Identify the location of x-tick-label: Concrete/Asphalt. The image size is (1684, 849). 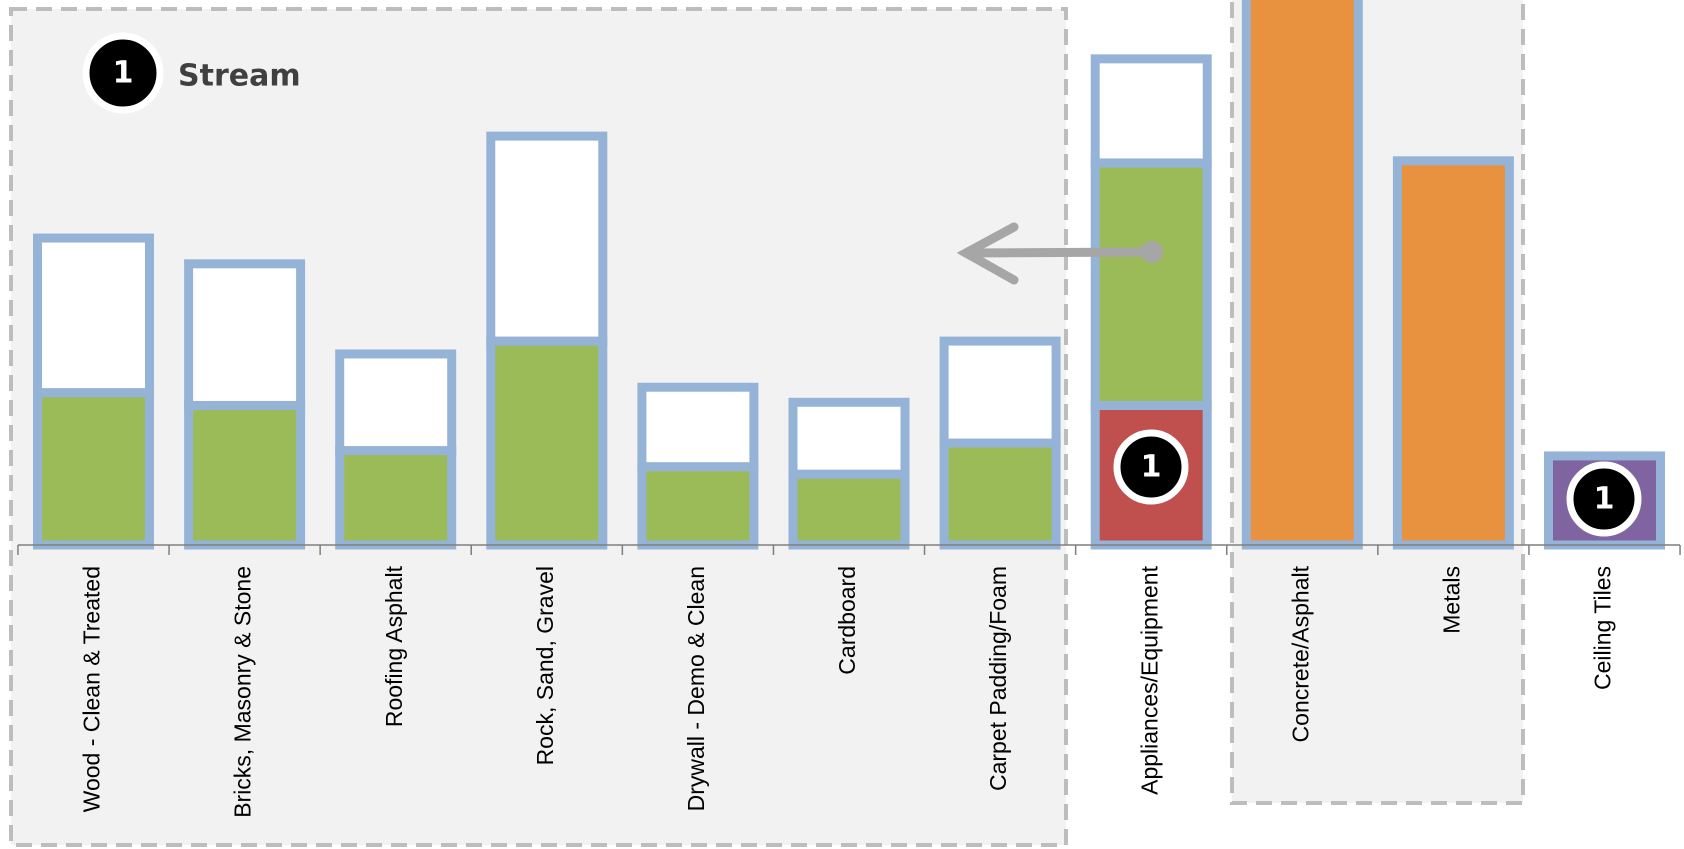
(1300, 653).